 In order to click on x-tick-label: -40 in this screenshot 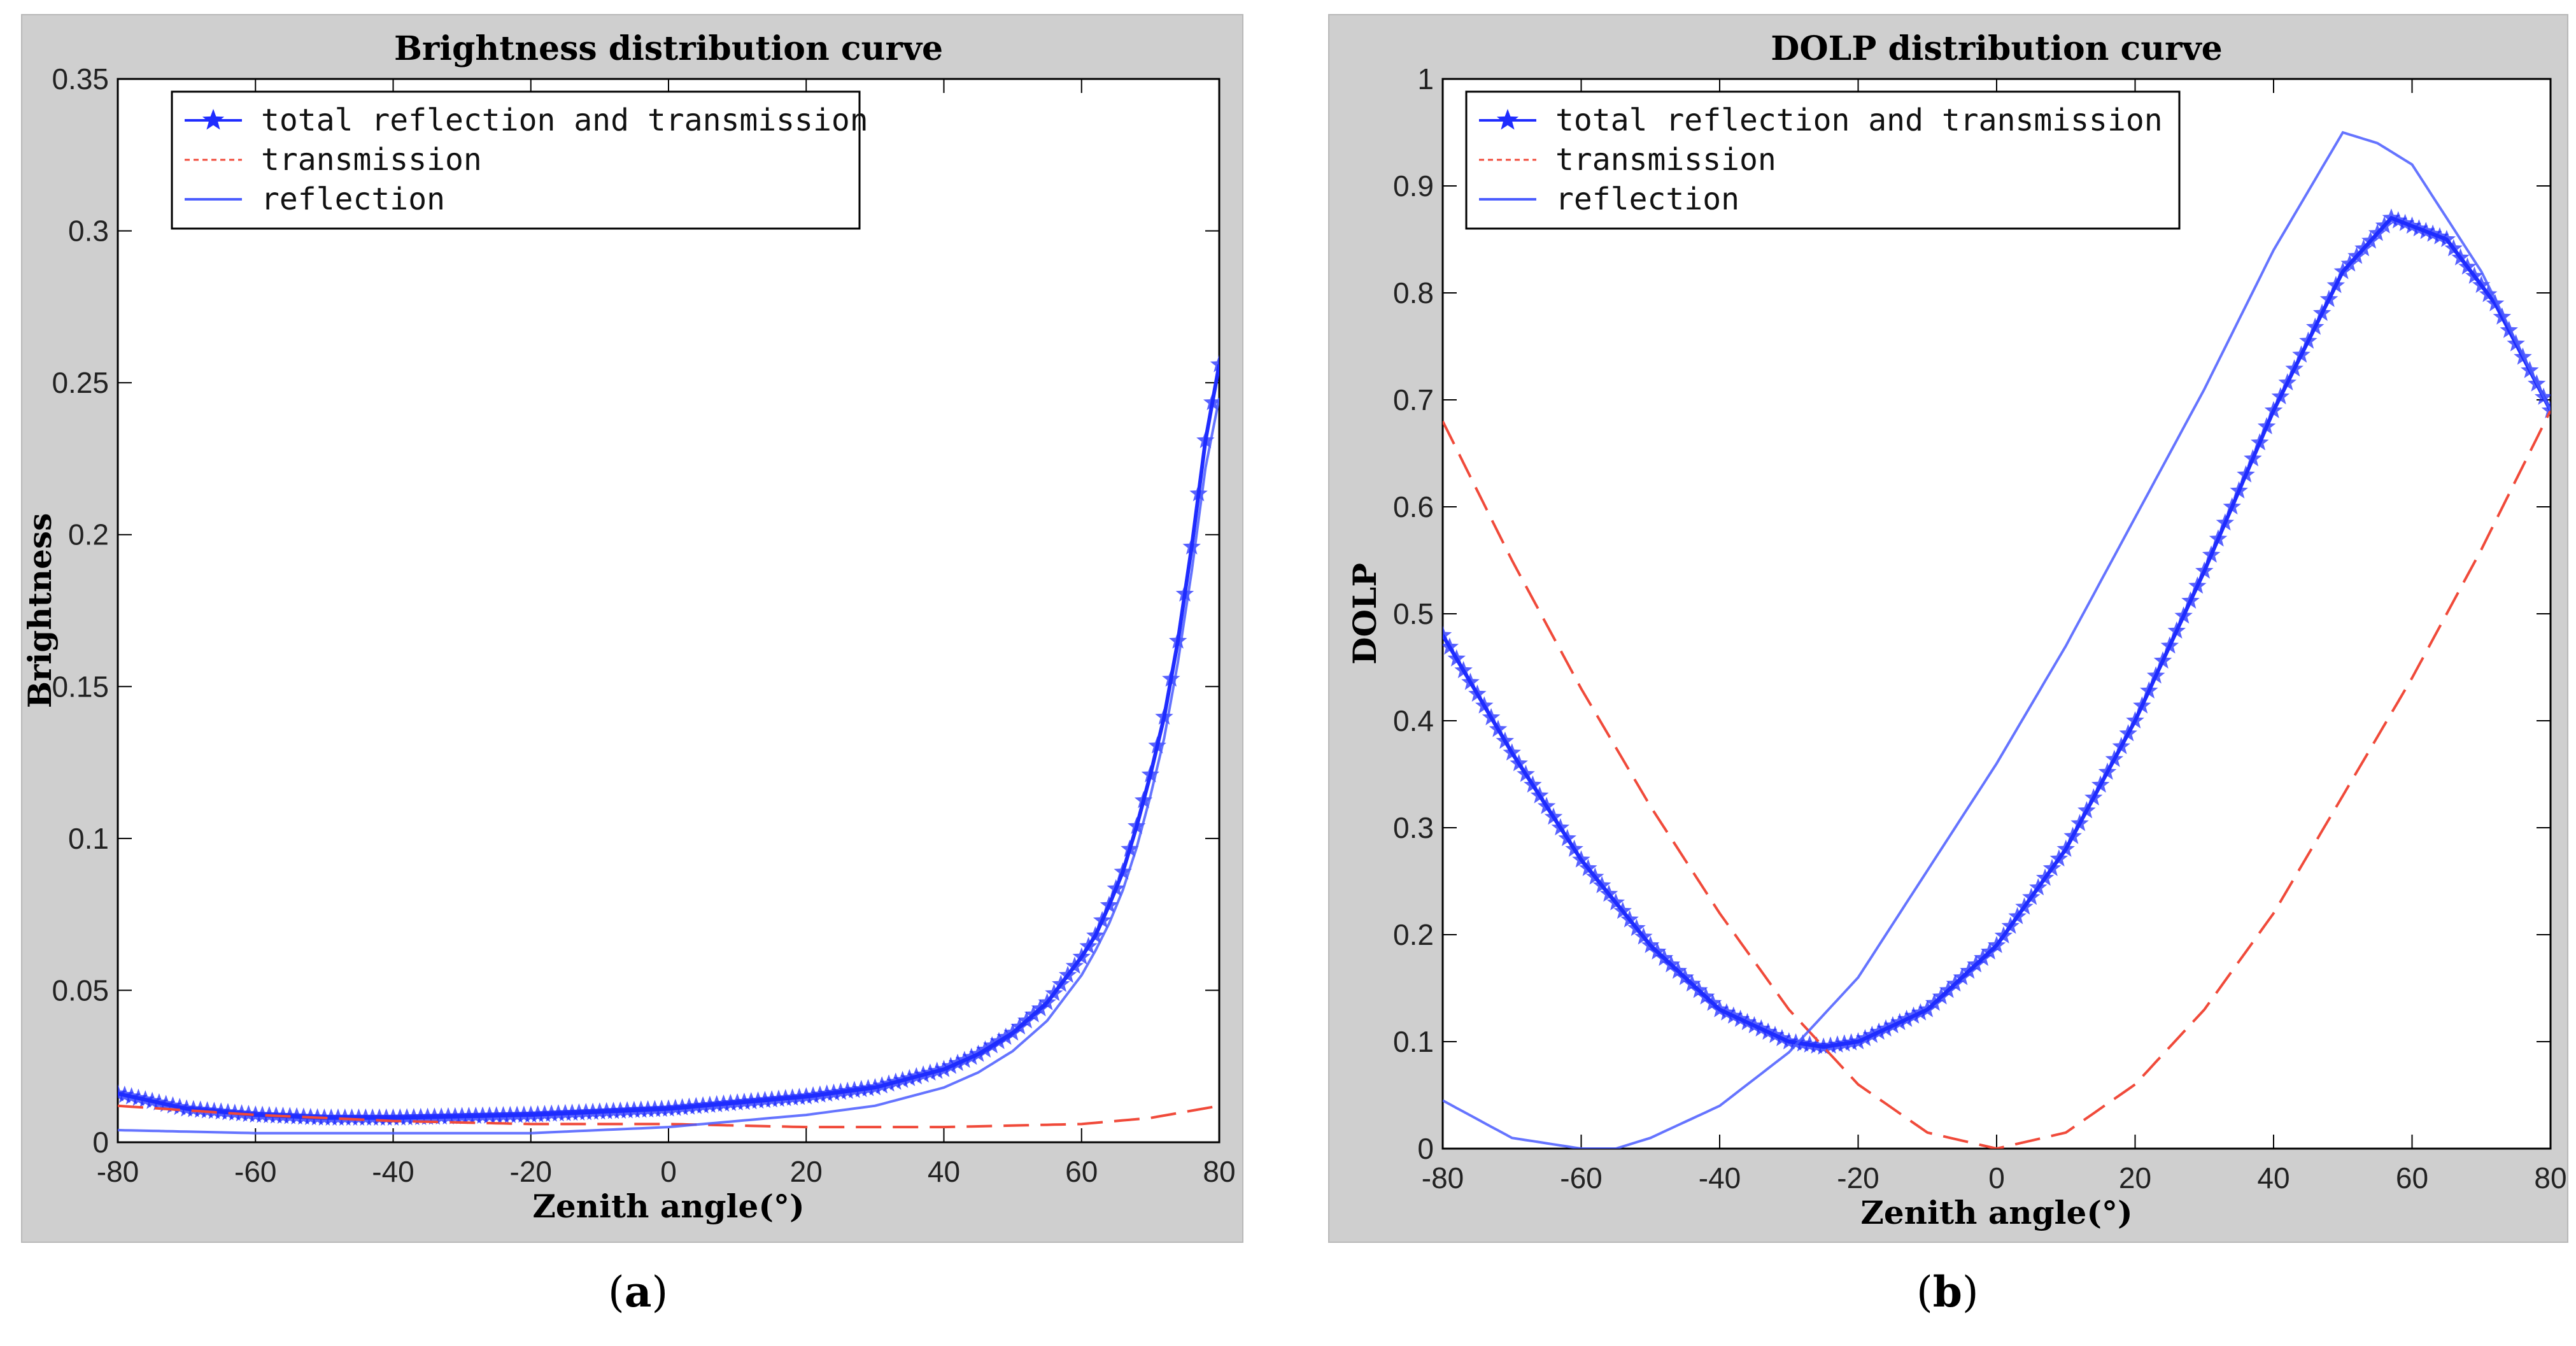, I will do `click(393, 1171)`.